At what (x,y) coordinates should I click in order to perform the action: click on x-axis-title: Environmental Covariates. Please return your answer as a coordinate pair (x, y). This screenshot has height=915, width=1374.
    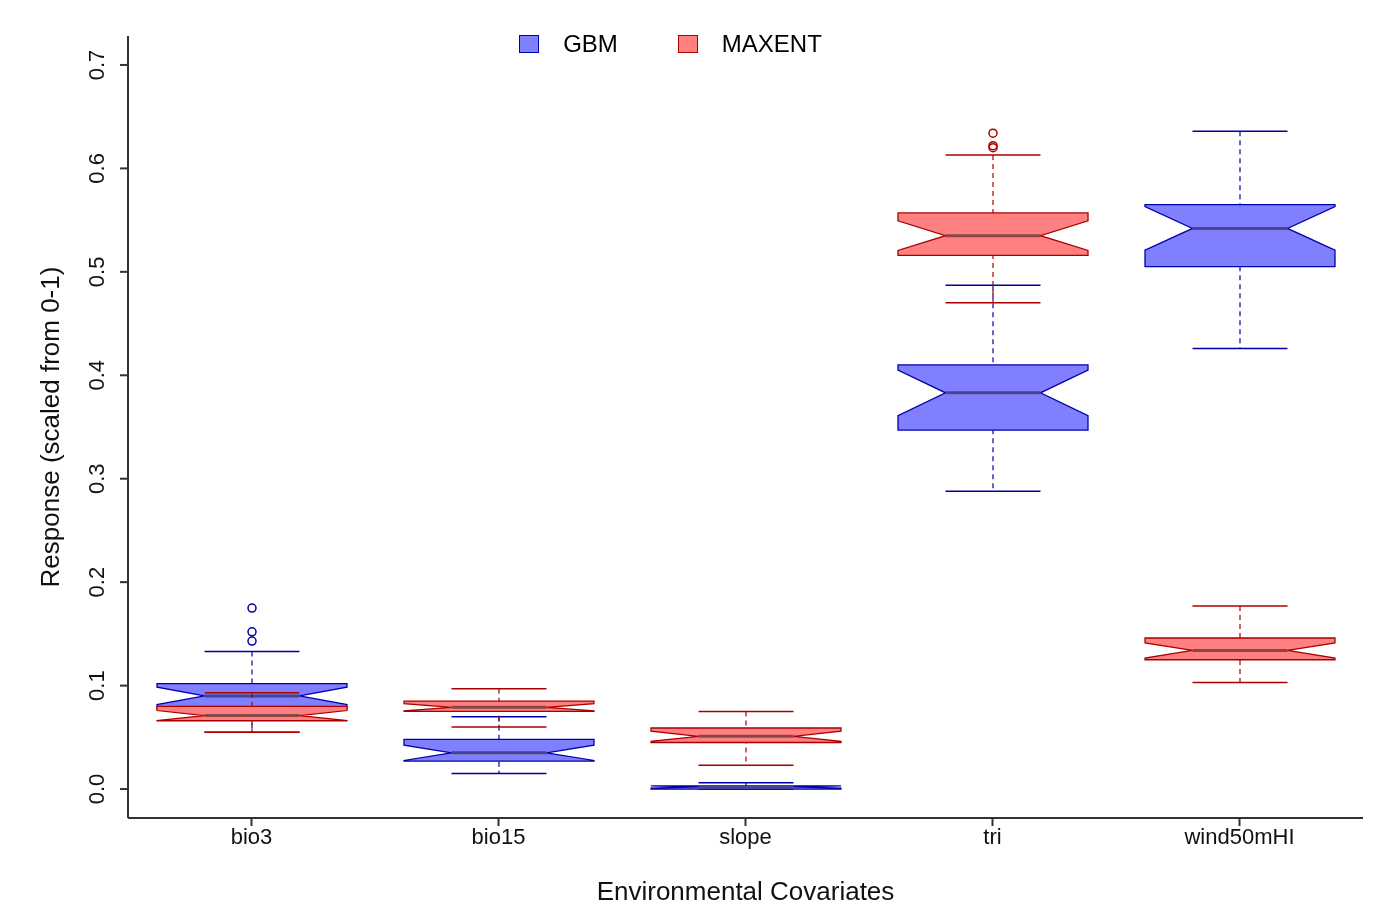
    Looking at the image, I should click on (745, 891).